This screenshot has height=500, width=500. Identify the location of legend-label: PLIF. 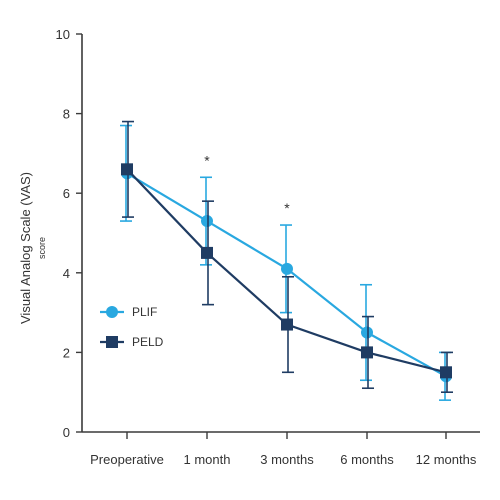
(144, 312).